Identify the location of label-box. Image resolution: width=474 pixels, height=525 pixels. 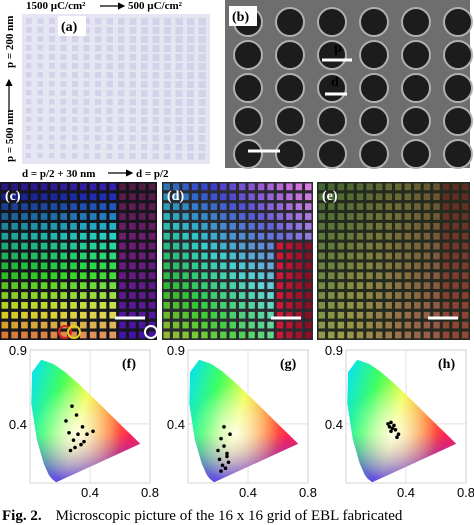
(72, 26).